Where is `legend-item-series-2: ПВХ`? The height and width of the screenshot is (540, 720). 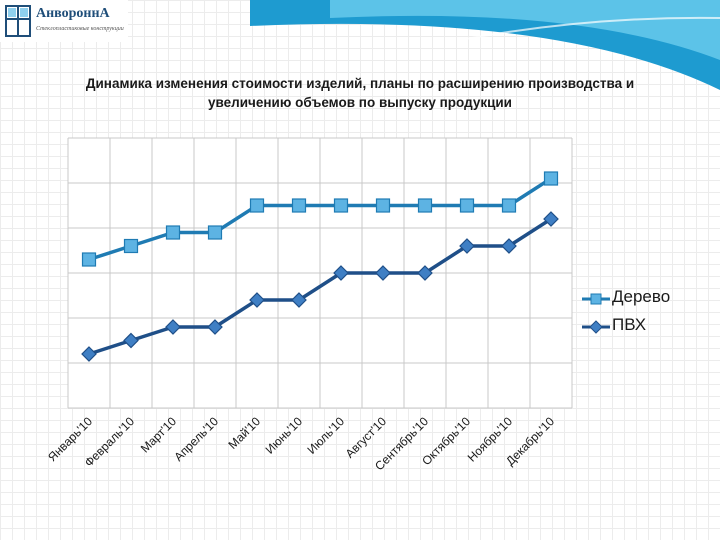
legend-item-series-2: ПВХ is located at coordinates (647, 328).